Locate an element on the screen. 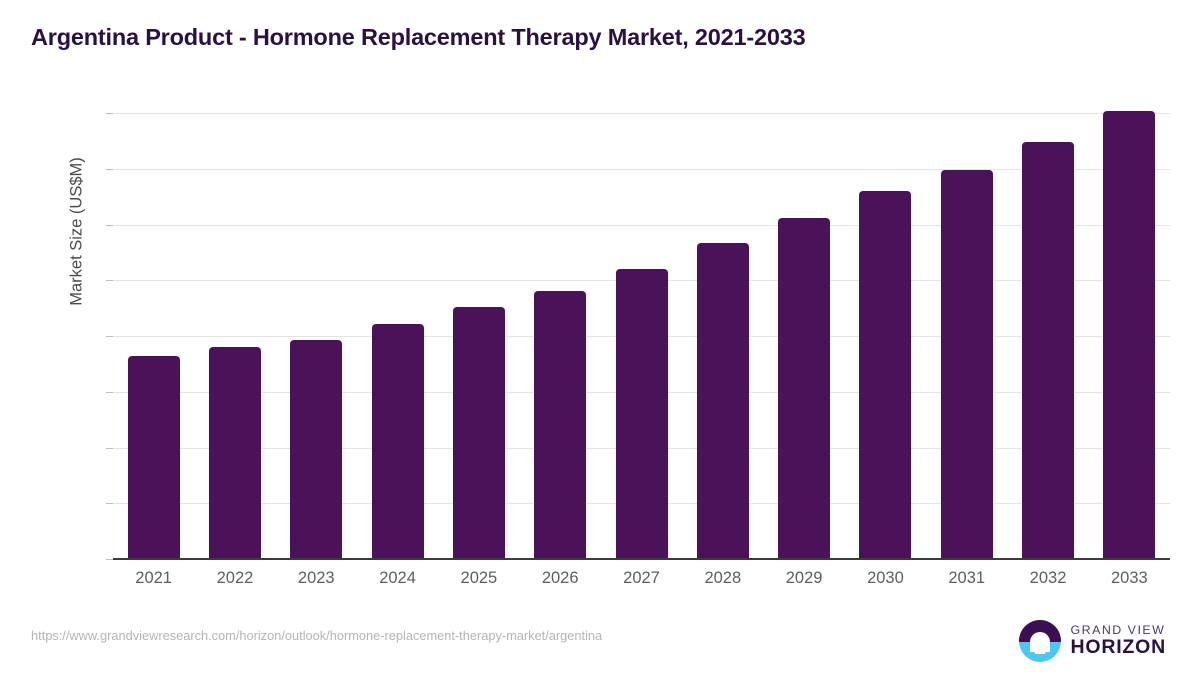 The image size is (1200, 675). x-tick-label: 2033 is located at coordinates (1129, 578).